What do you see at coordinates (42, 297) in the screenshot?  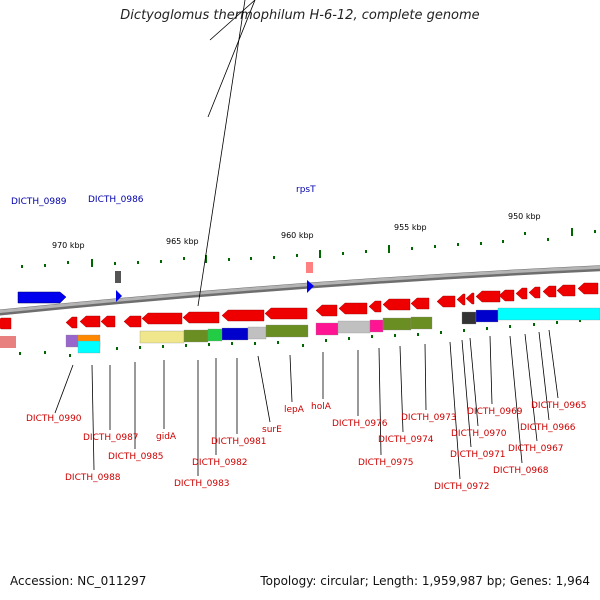 I see `forward-gene-arrow` at bounding box center [42, 297].